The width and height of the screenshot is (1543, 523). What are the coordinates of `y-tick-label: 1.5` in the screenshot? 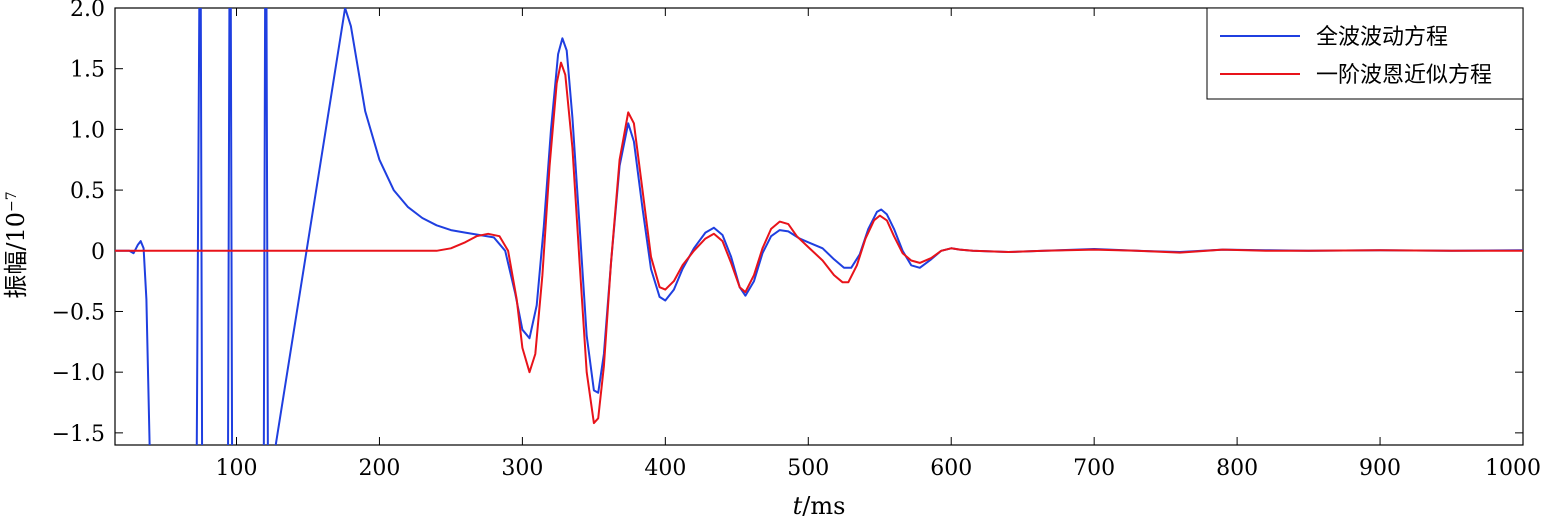 It's located at (87, 70).